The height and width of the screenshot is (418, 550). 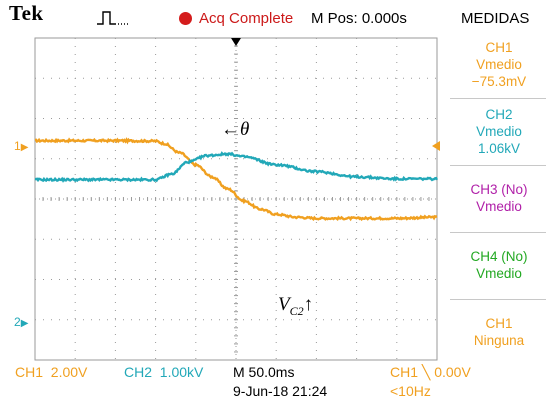 What do you see at coordinates (185, 18) in the screenshot?
I see `acquisition-indicator-icon` at bounding box center [185, 18].